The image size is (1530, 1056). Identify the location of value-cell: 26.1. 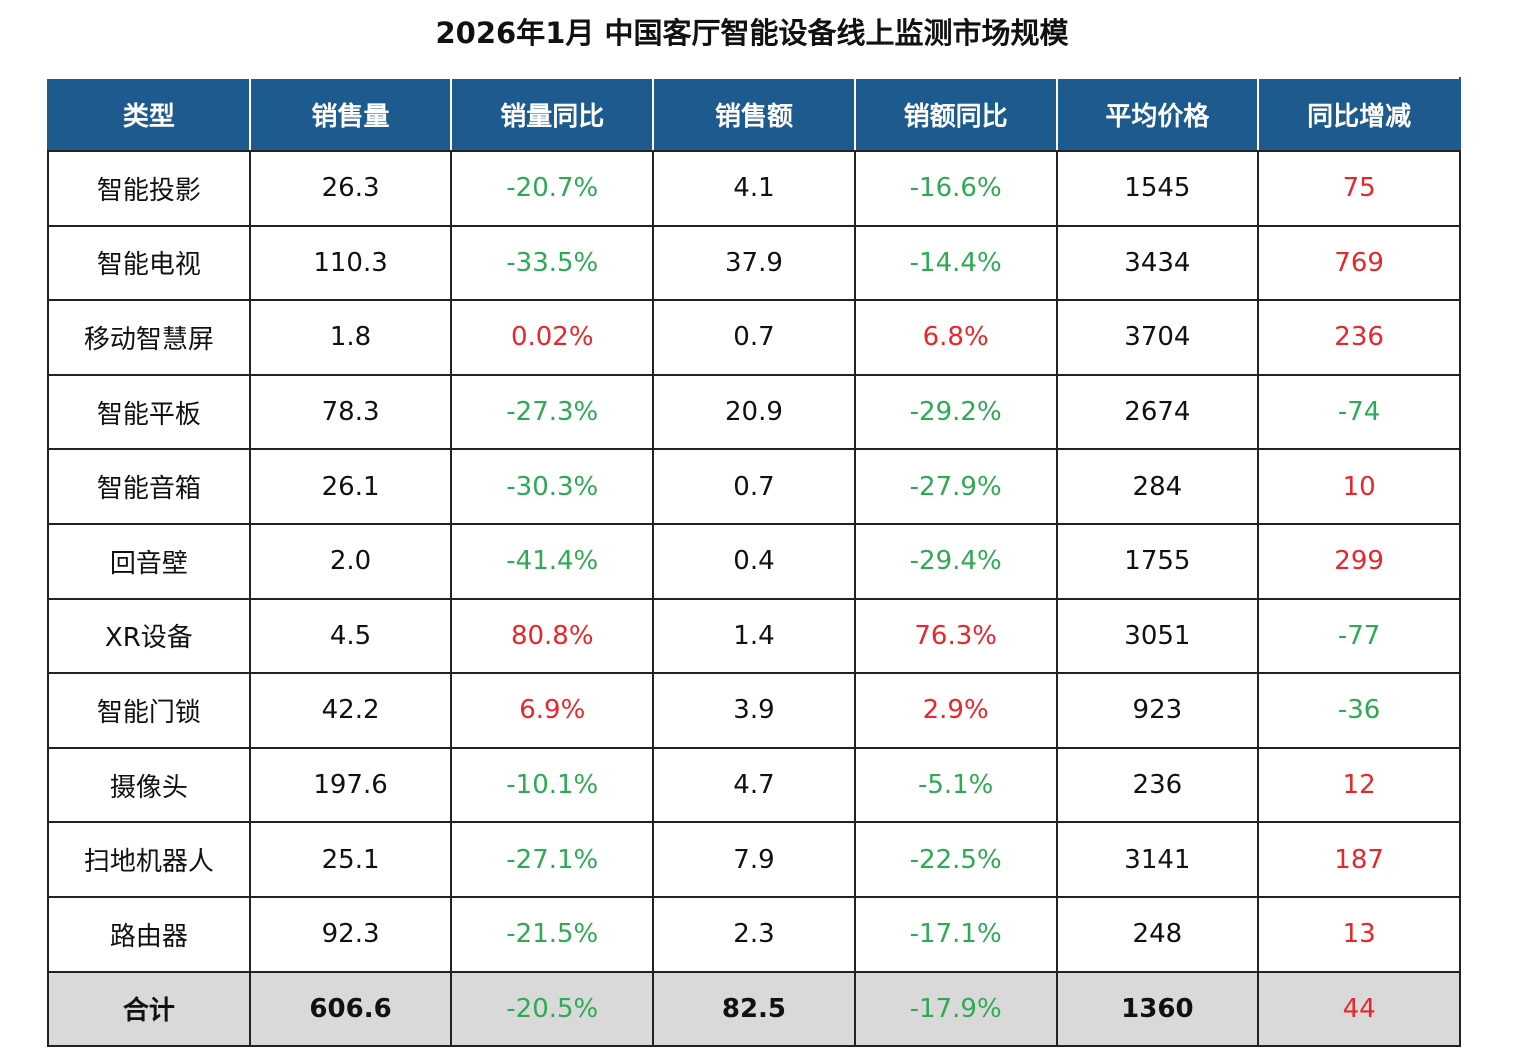
(350, 486).